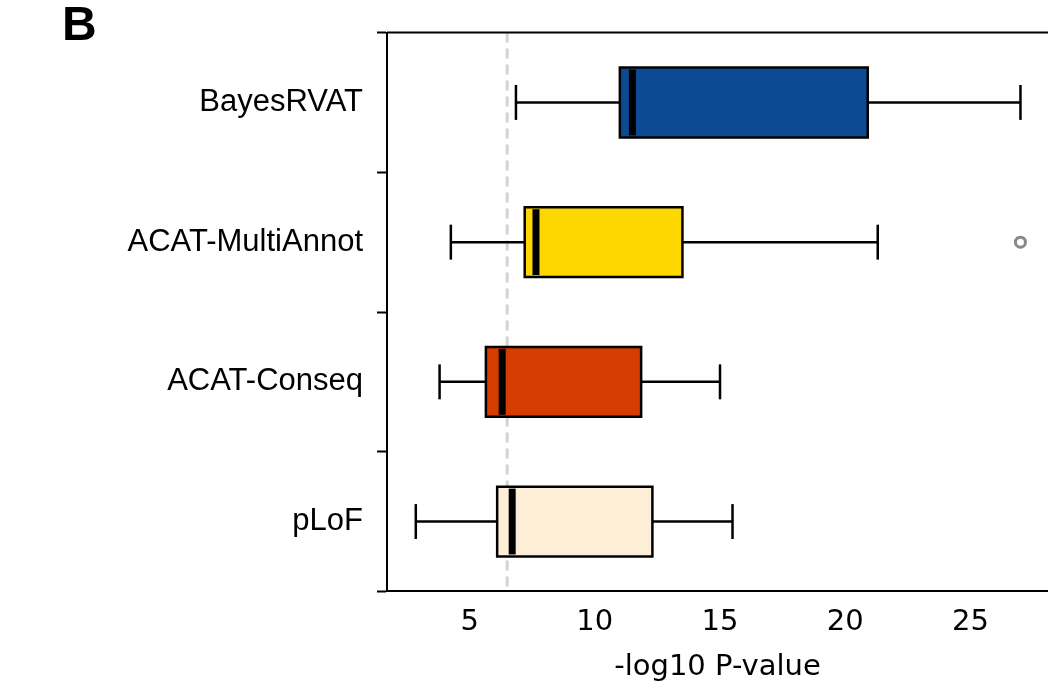 The image size is (1048, 693). Describe the element at coordinates (717, 665) in the screenshot. I see `x-axis-title: -log10 P-value` at that location.